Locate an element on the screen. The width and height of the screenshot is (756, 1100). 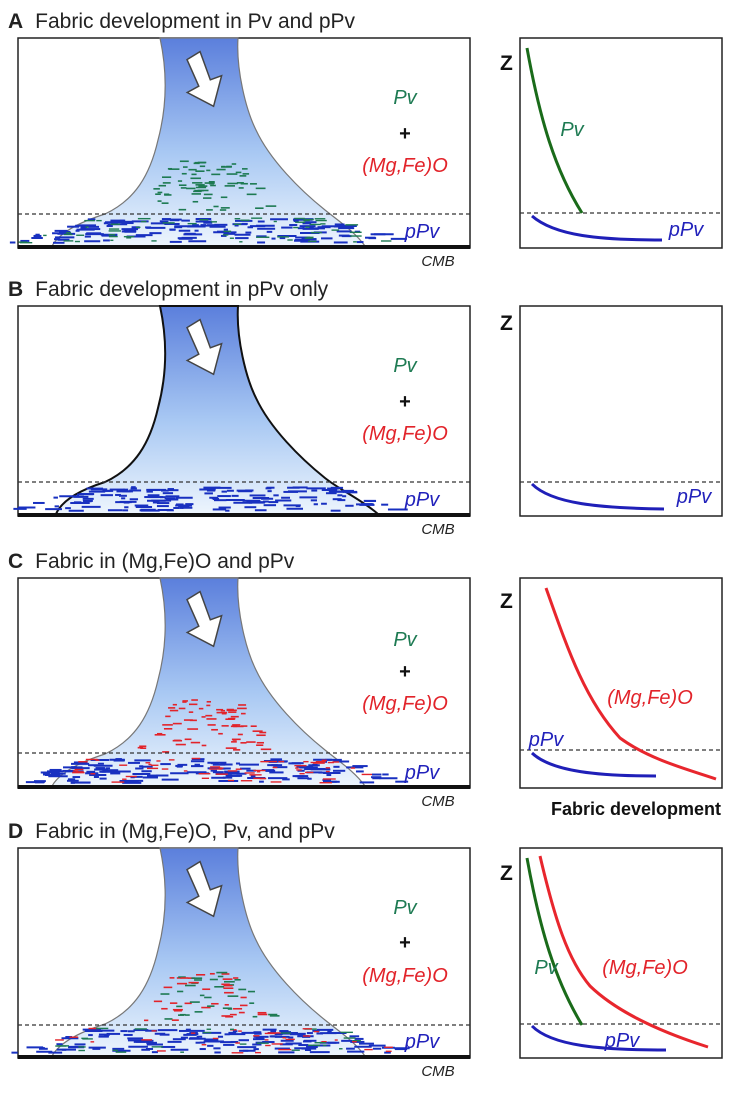
panel-a-fabric-marks is located at coordinates (208, 202).